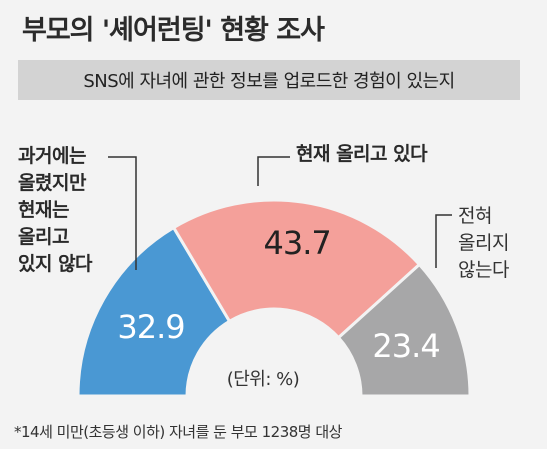 The width and height of the screenshot is (547, 449). Describe the element at coordinates (405, 346) in the screenshot. I see `value-label-2: 23.4` at that location.